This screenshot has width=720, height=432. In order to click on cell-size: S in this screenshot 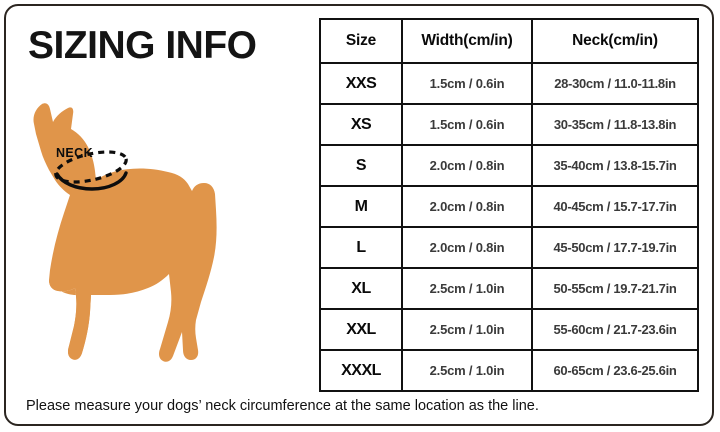, I will do `click(361, 165)`.